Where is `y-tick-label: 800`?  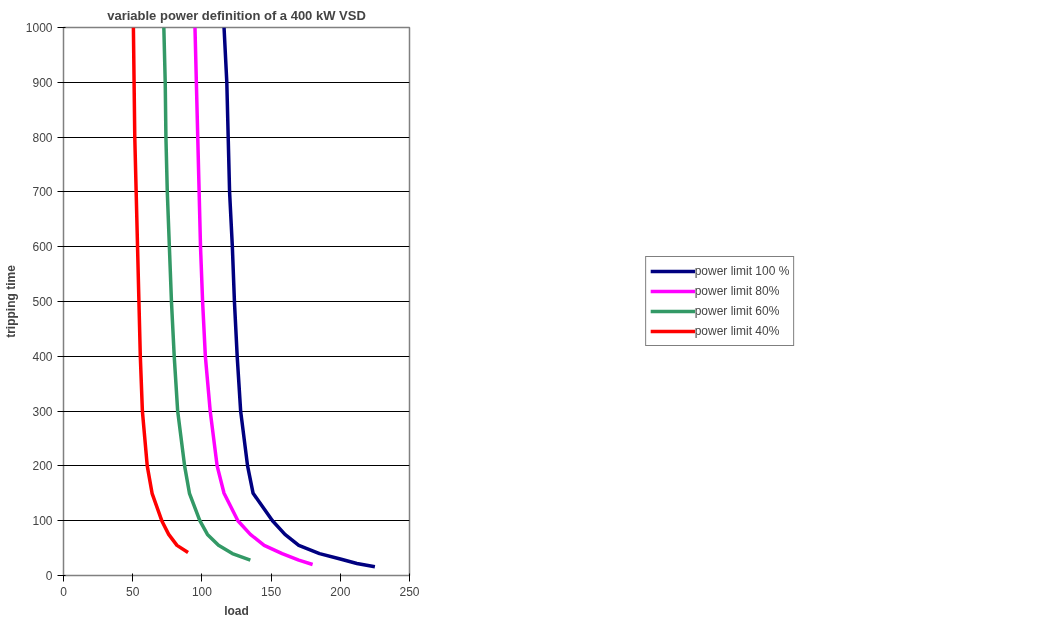 y-tick-label: 800 is located at coordinates (42, 137).